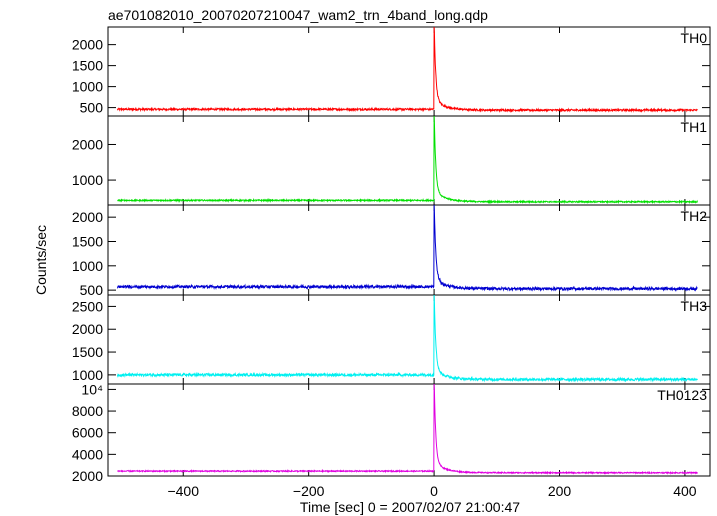 This screenshot has height=516, width=717. Describe the element at coordinates (694, 306) in the screenshot. I see `panel-label: TH3` at that location.